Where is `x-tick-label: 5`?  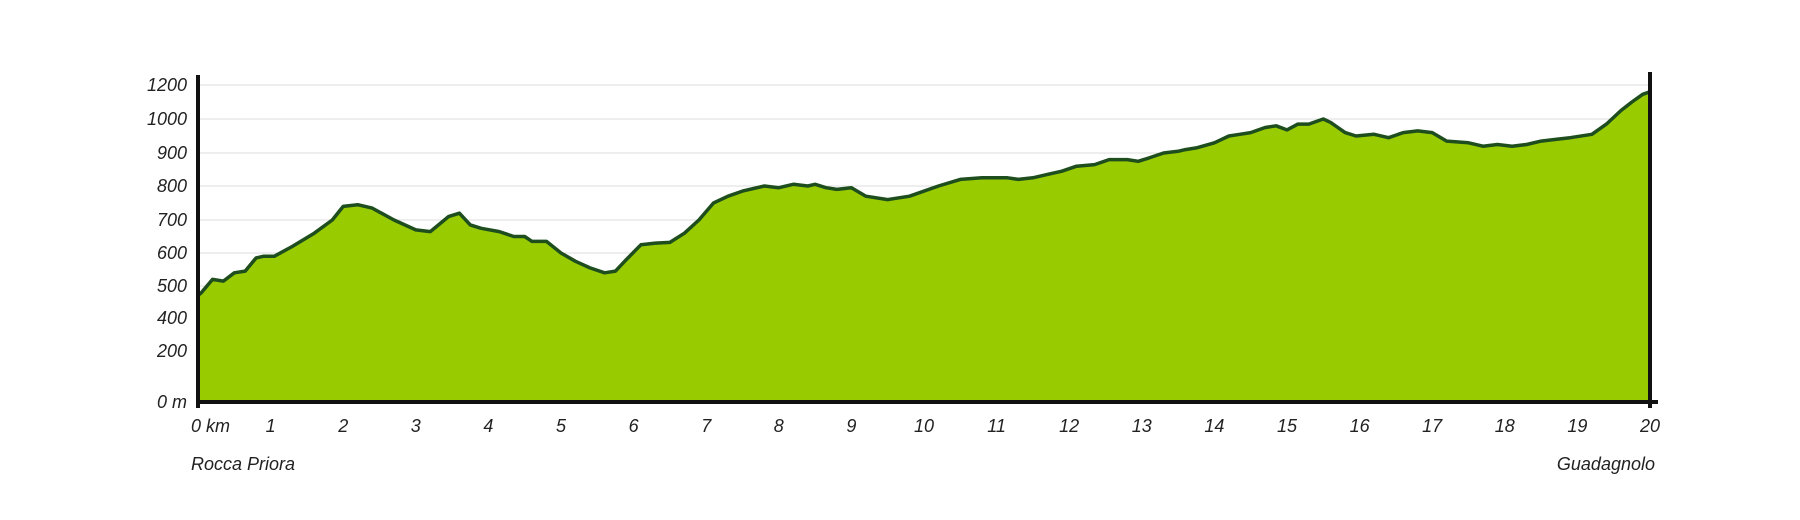 x-tick-label: 5 is located at coordinates (561, 426).